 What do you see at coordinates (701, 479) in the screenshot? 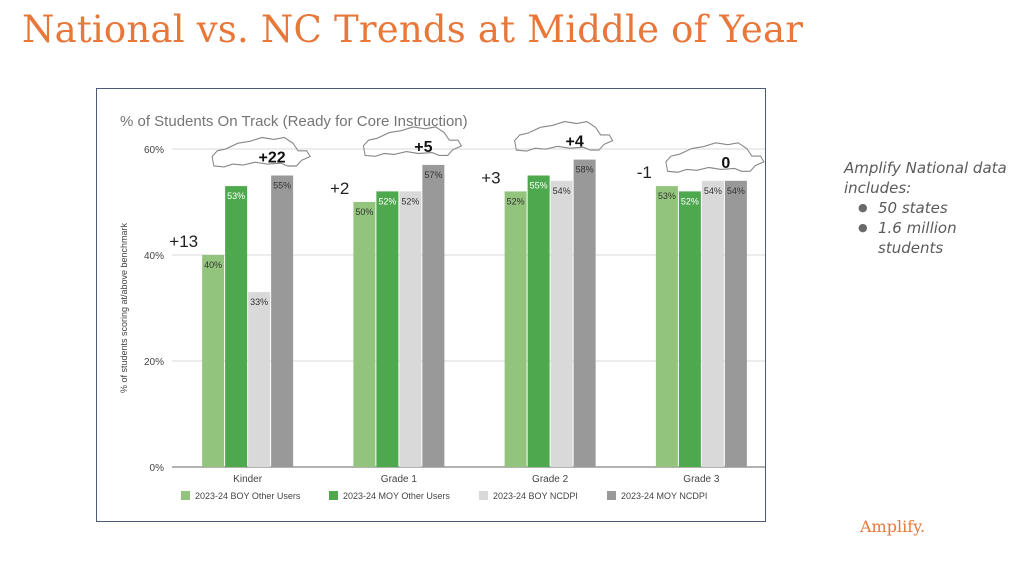
I see `x-tick-label: Grade 3` at bounding box center [701, 479].